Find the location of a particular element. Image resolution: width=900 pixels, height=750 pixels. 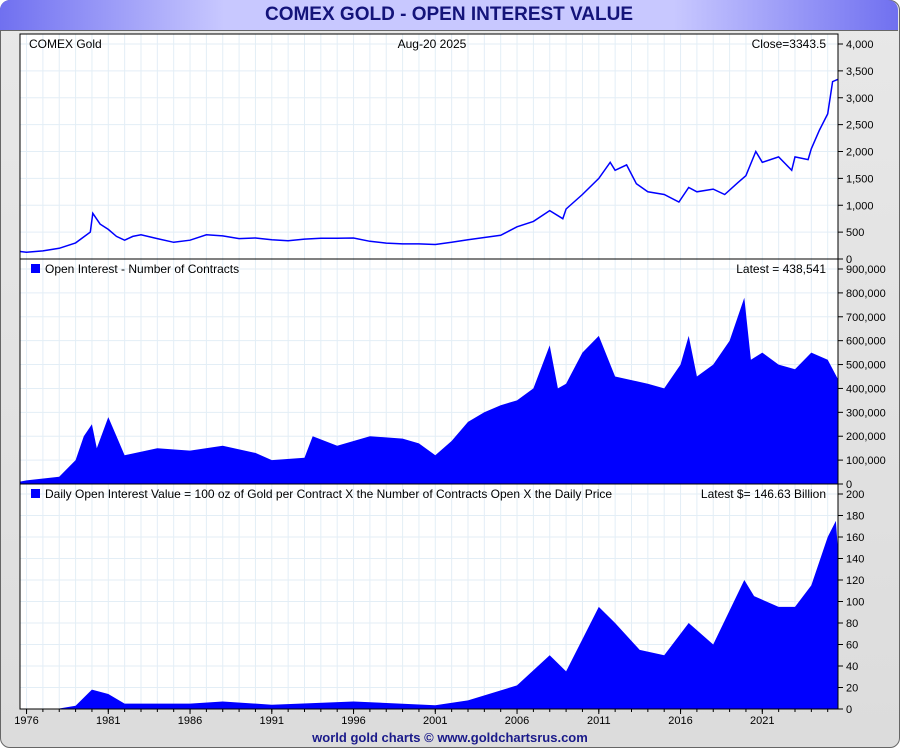

y-tick-label: 120 is located at coordinates (855, 581).